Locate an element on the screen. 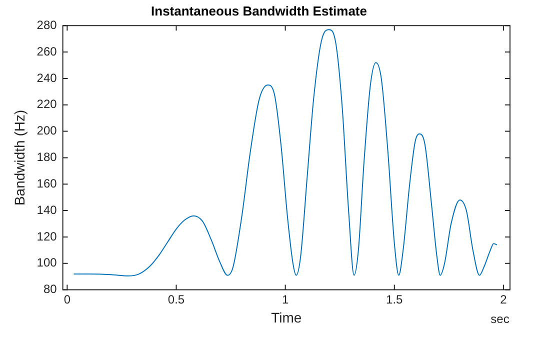  text: sec is located at coordinates (500, 319).